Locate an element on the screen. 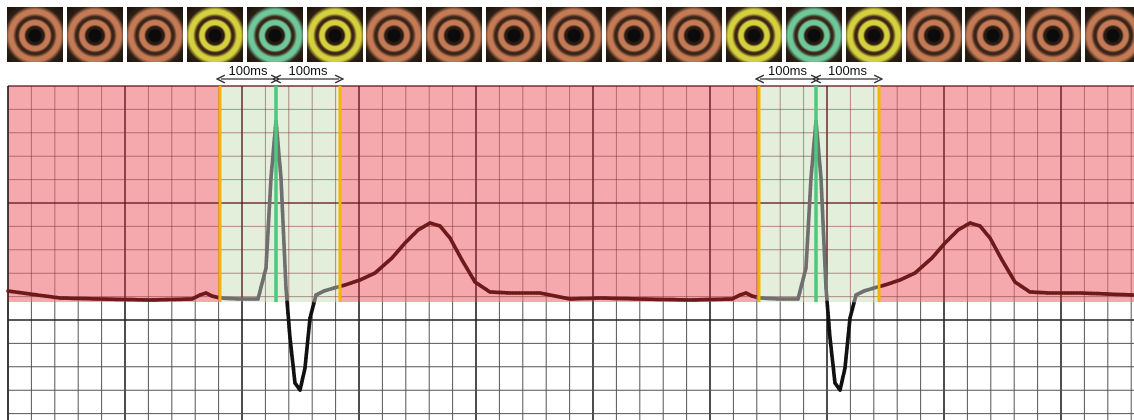 The image size is (1134, 420). window-2-interval-before: 100ms is located at coordinates (787, 71).